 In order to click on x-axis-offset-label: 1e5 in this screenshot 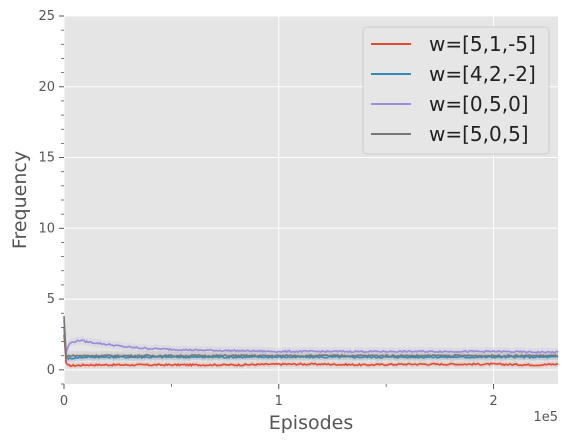, I will do `click(545, 417)`.